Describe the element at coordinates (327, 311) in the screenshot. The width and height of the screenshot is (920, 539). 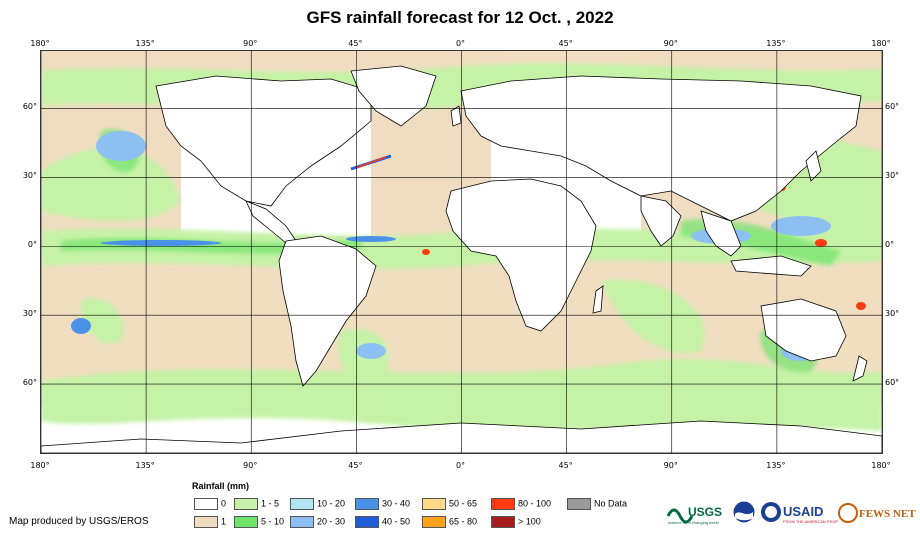
I see `south-america` at that location.